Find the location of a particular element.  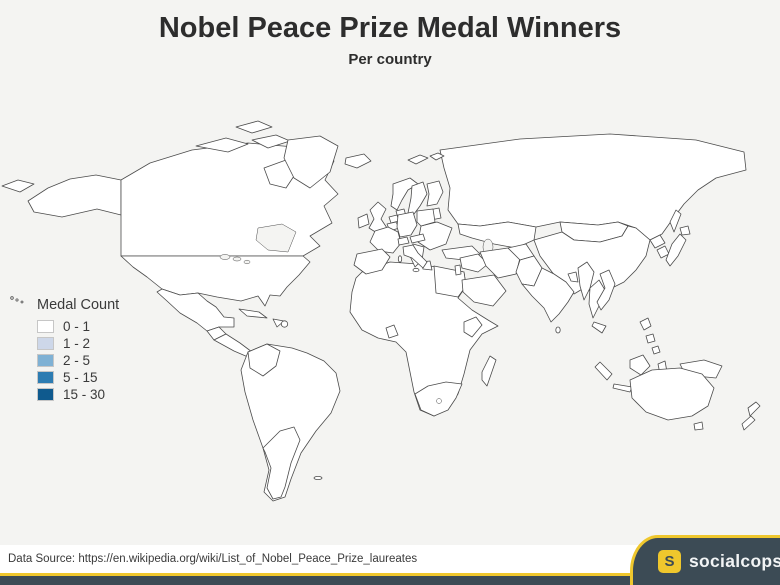

lesotho is located at coordinates (439, 401).